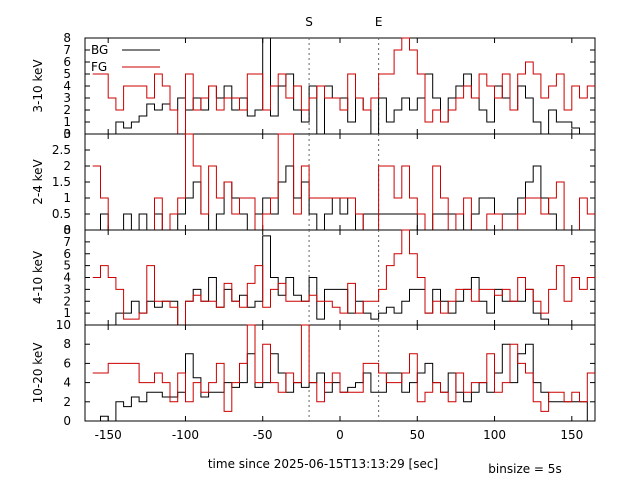  What do you see at coordinates (340, 435) in the screenshot?
I see `x-tick-label: 0` at bounding box center [340, 435].